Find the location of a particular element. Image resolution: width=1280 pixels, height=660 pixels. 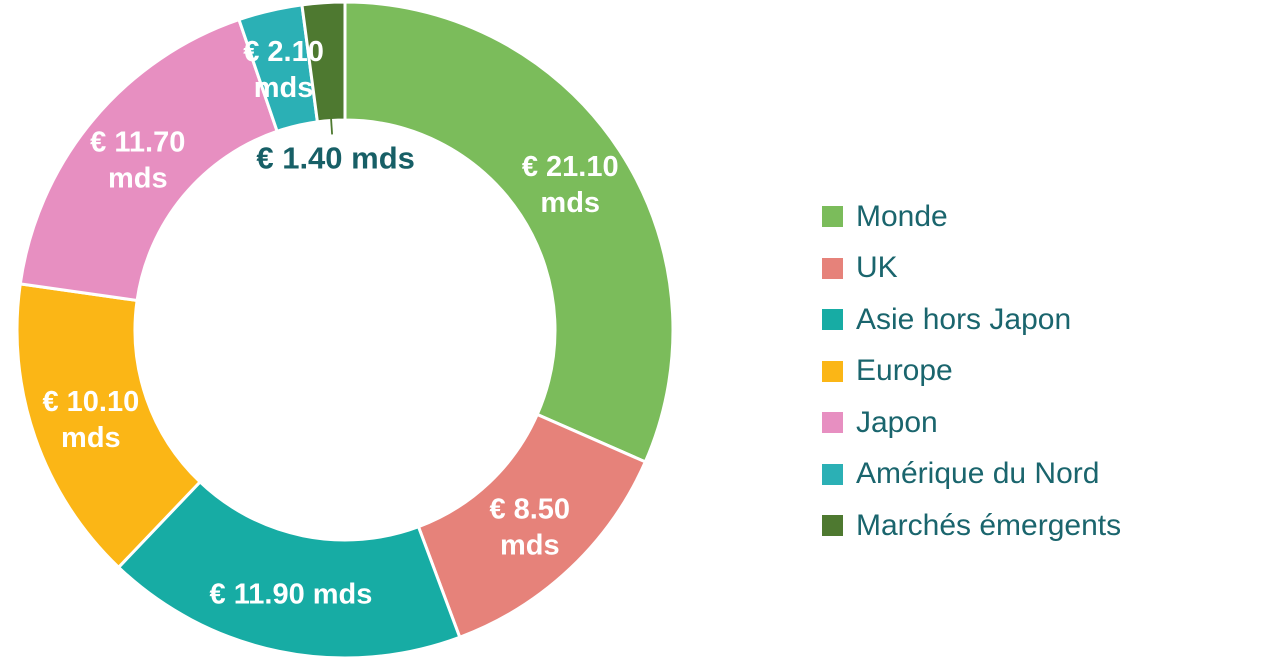

svg-text: € 2.10 is located at coordinates (283, 52).